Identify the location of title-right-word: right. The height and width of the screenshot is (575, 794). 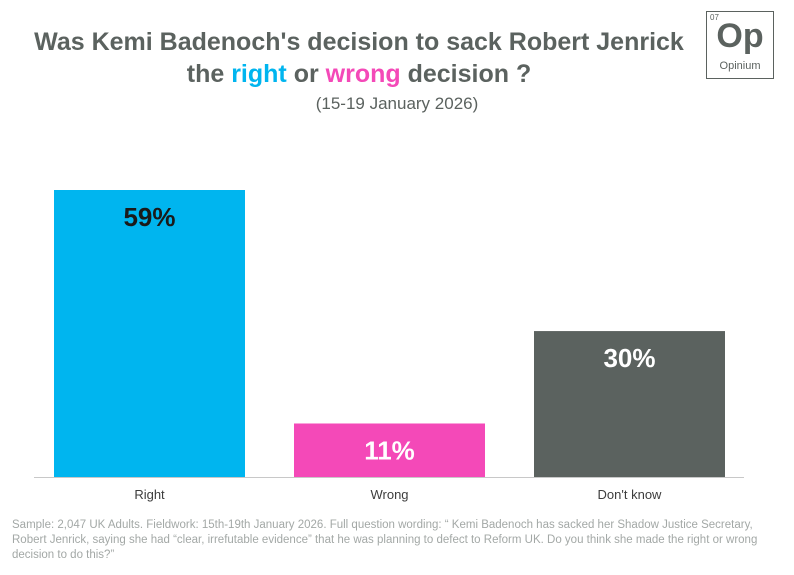
(259, 74).